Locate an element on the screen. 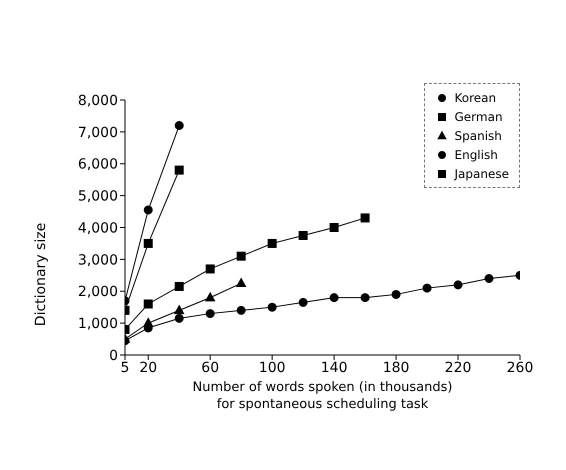 The width and height of the screenshot is (566, 470). legend-label: Japanese is located at coordinates (481, 173).